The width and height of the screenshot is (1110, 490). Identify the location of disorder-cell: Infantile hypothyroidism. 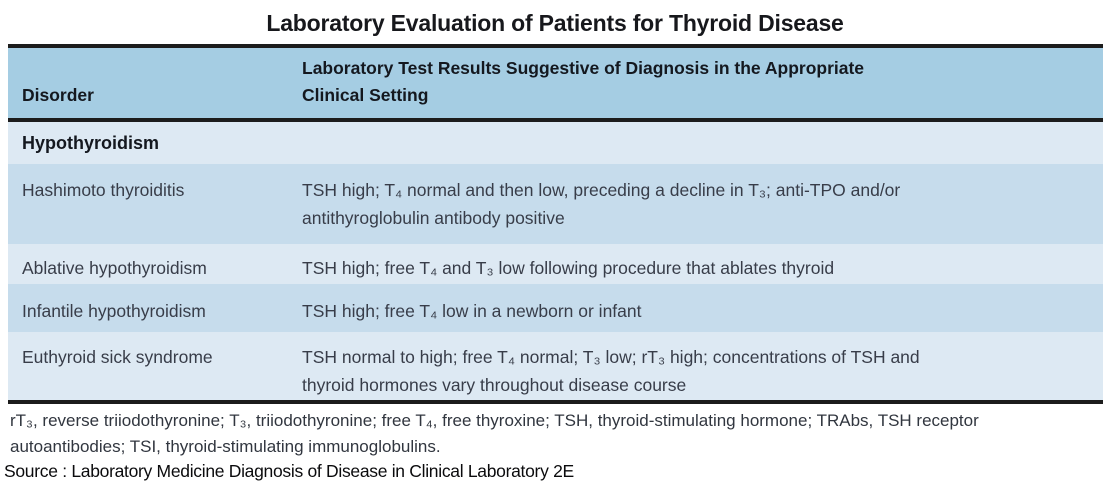
(114, 311).